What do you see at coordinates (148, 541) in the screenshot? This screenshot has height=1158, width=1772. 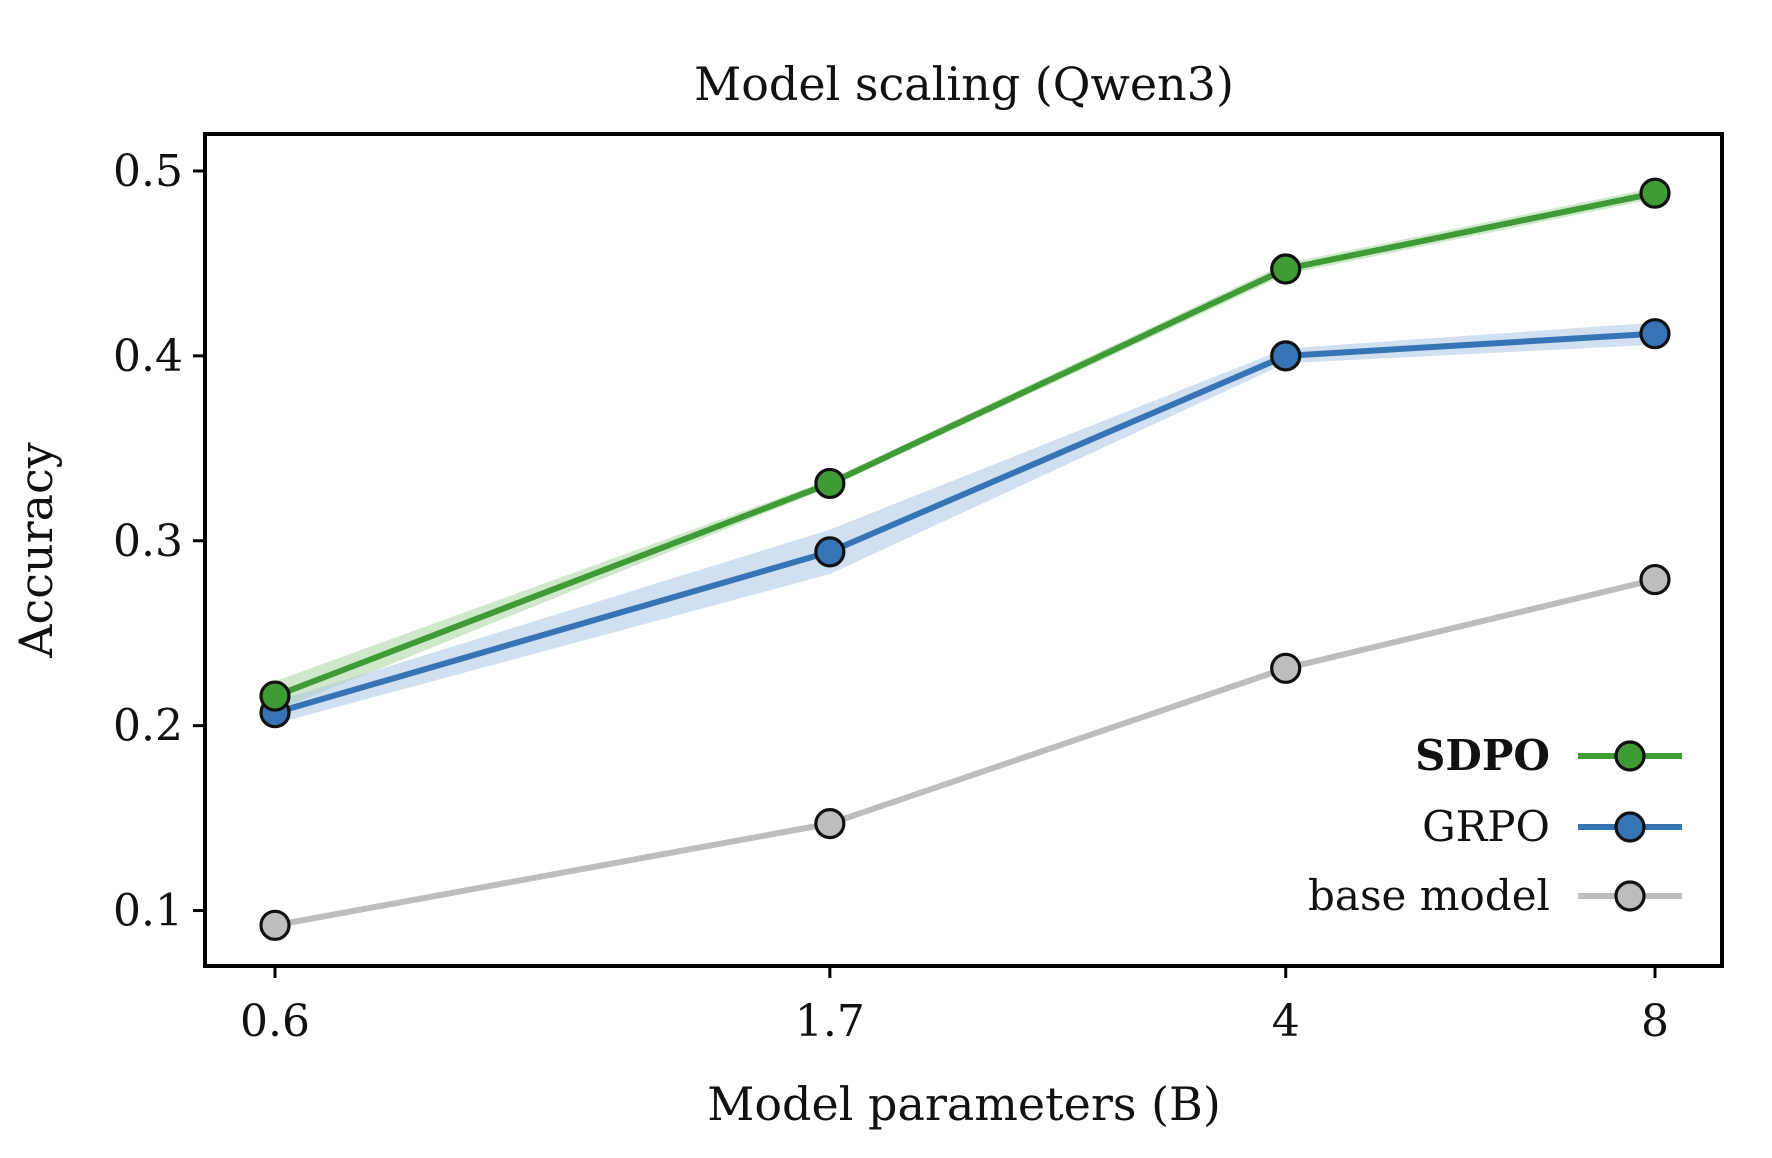 I see `y-tick-label: 0.3` at bounding box center [148, 541].